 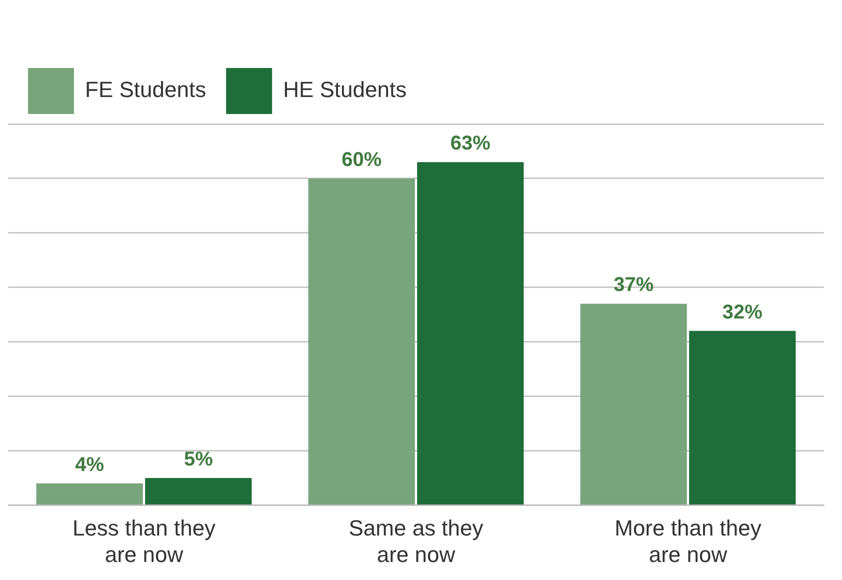 I want to click on data-label: 4%, so click(x=89, y=465).